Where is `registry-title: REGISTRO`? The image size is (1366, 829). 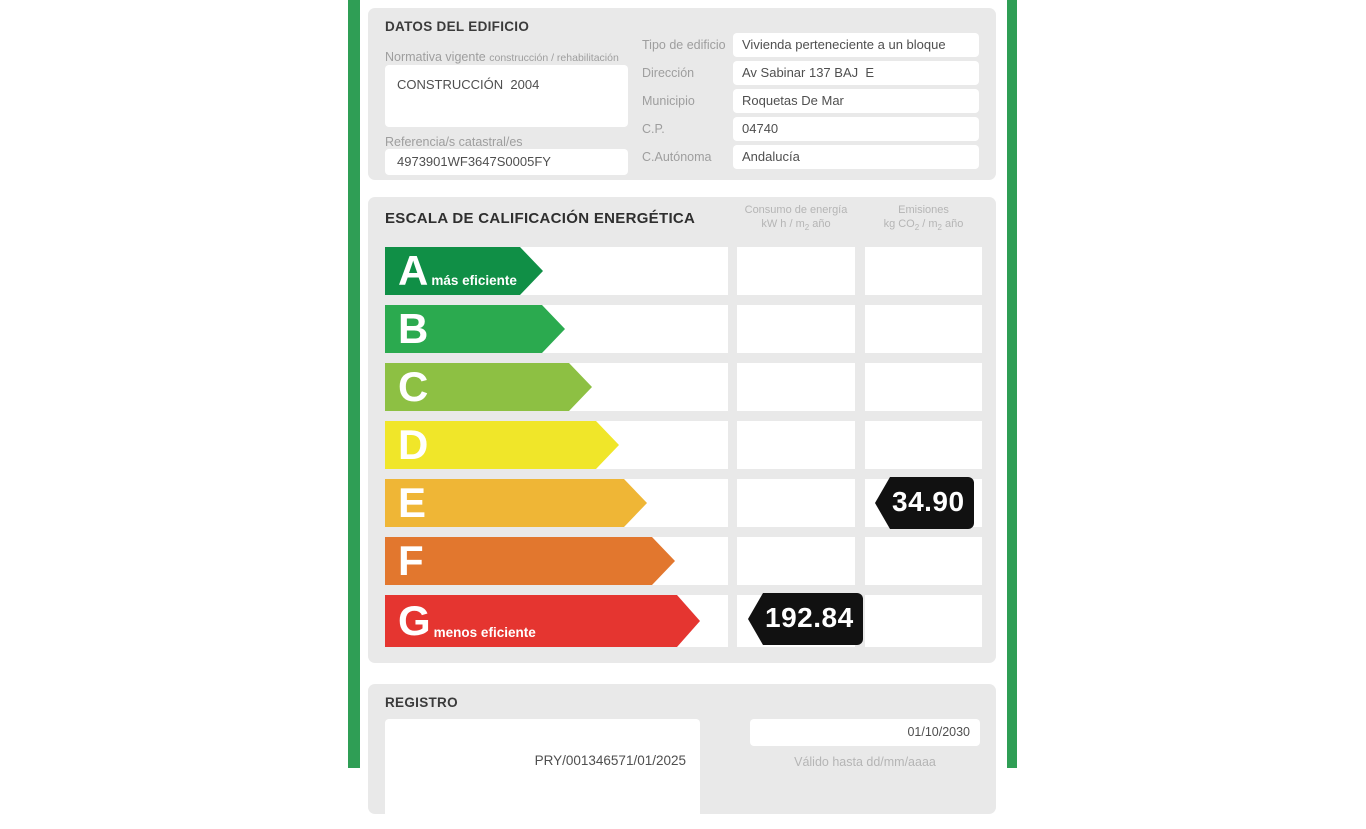 registry-title: REGISTRO is located at coordinates (421, 702).